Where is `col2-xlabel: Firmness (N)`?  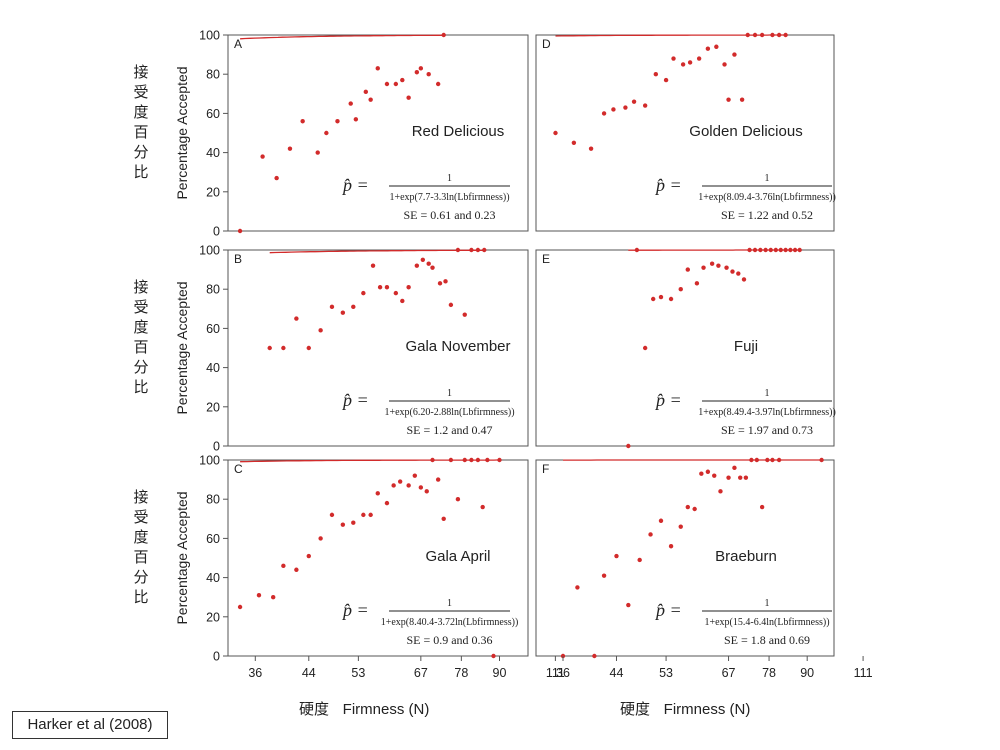 col2-xlabel: Firmness (N) is located at coordinates (707, 709).